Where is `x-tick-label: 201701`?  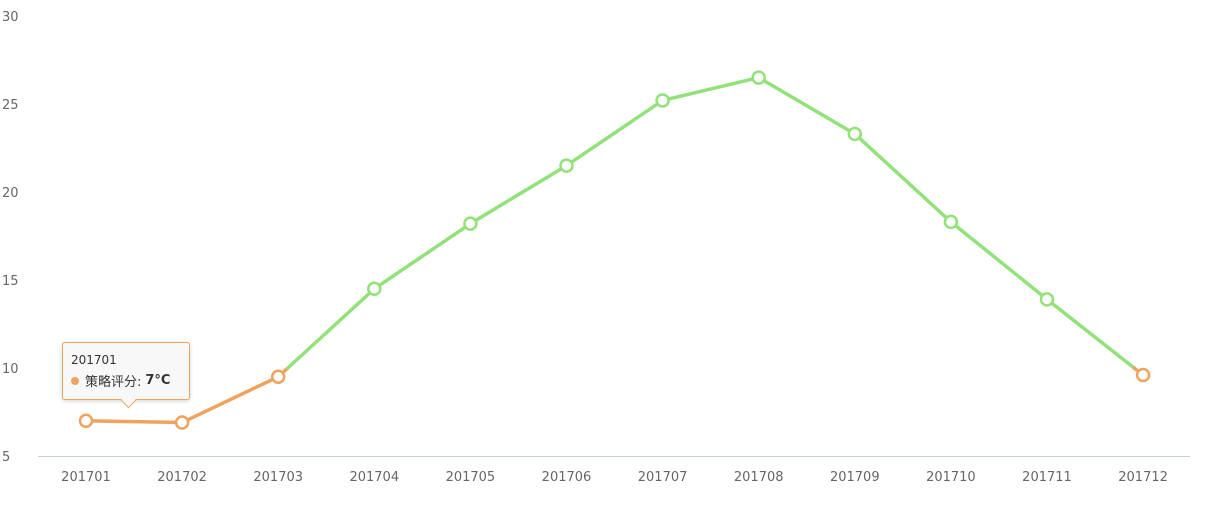
x-tick-label: 201701 is located at coordinates (86, 477).